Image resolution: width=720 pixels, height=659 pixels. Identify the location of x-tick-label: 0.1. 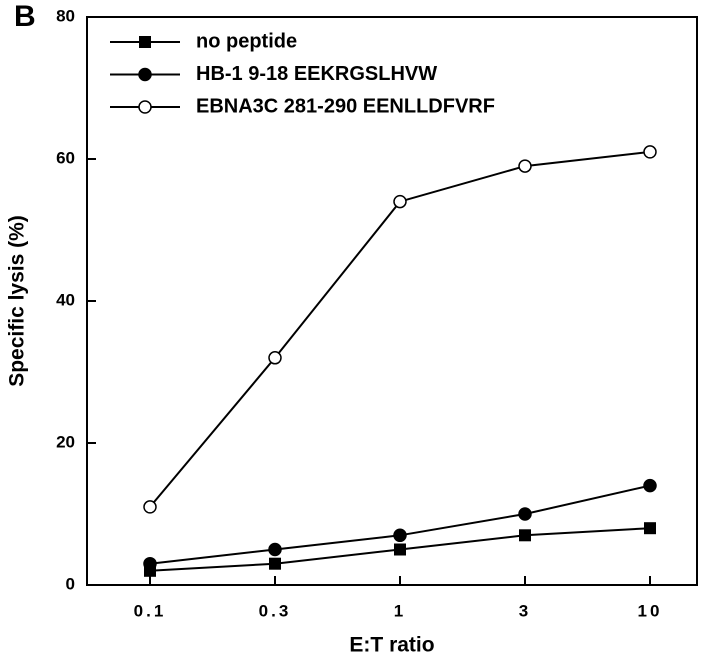
(150, 610).